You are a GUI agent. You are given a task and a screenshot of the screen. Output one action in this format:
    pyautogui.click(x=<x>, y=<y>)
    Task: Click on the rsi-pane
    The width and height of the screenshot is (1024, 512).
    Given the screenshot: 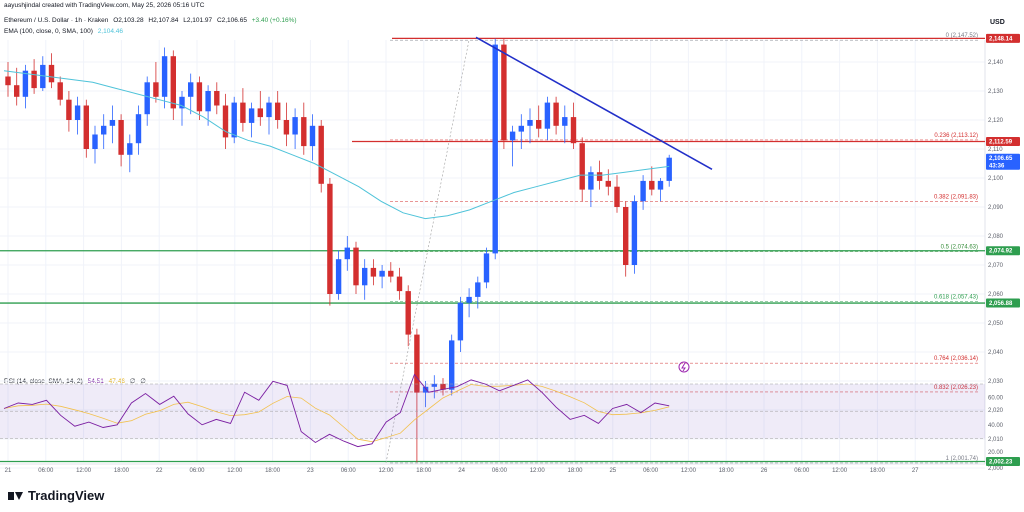 What is the action you would take?
    pyautogui.click(x=492, y=410)
    